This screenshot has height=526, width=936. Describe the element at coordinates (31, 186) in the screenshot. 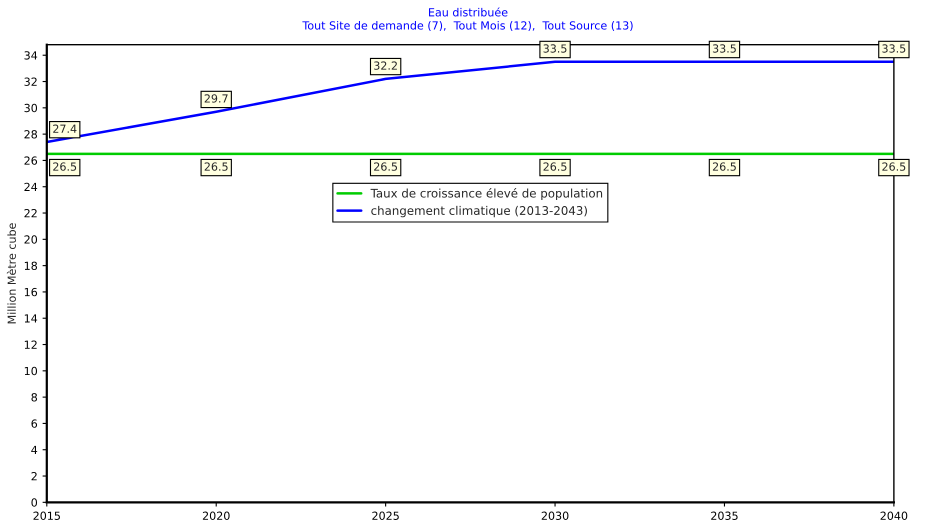

I see `y-tick-label: 24` at that location.